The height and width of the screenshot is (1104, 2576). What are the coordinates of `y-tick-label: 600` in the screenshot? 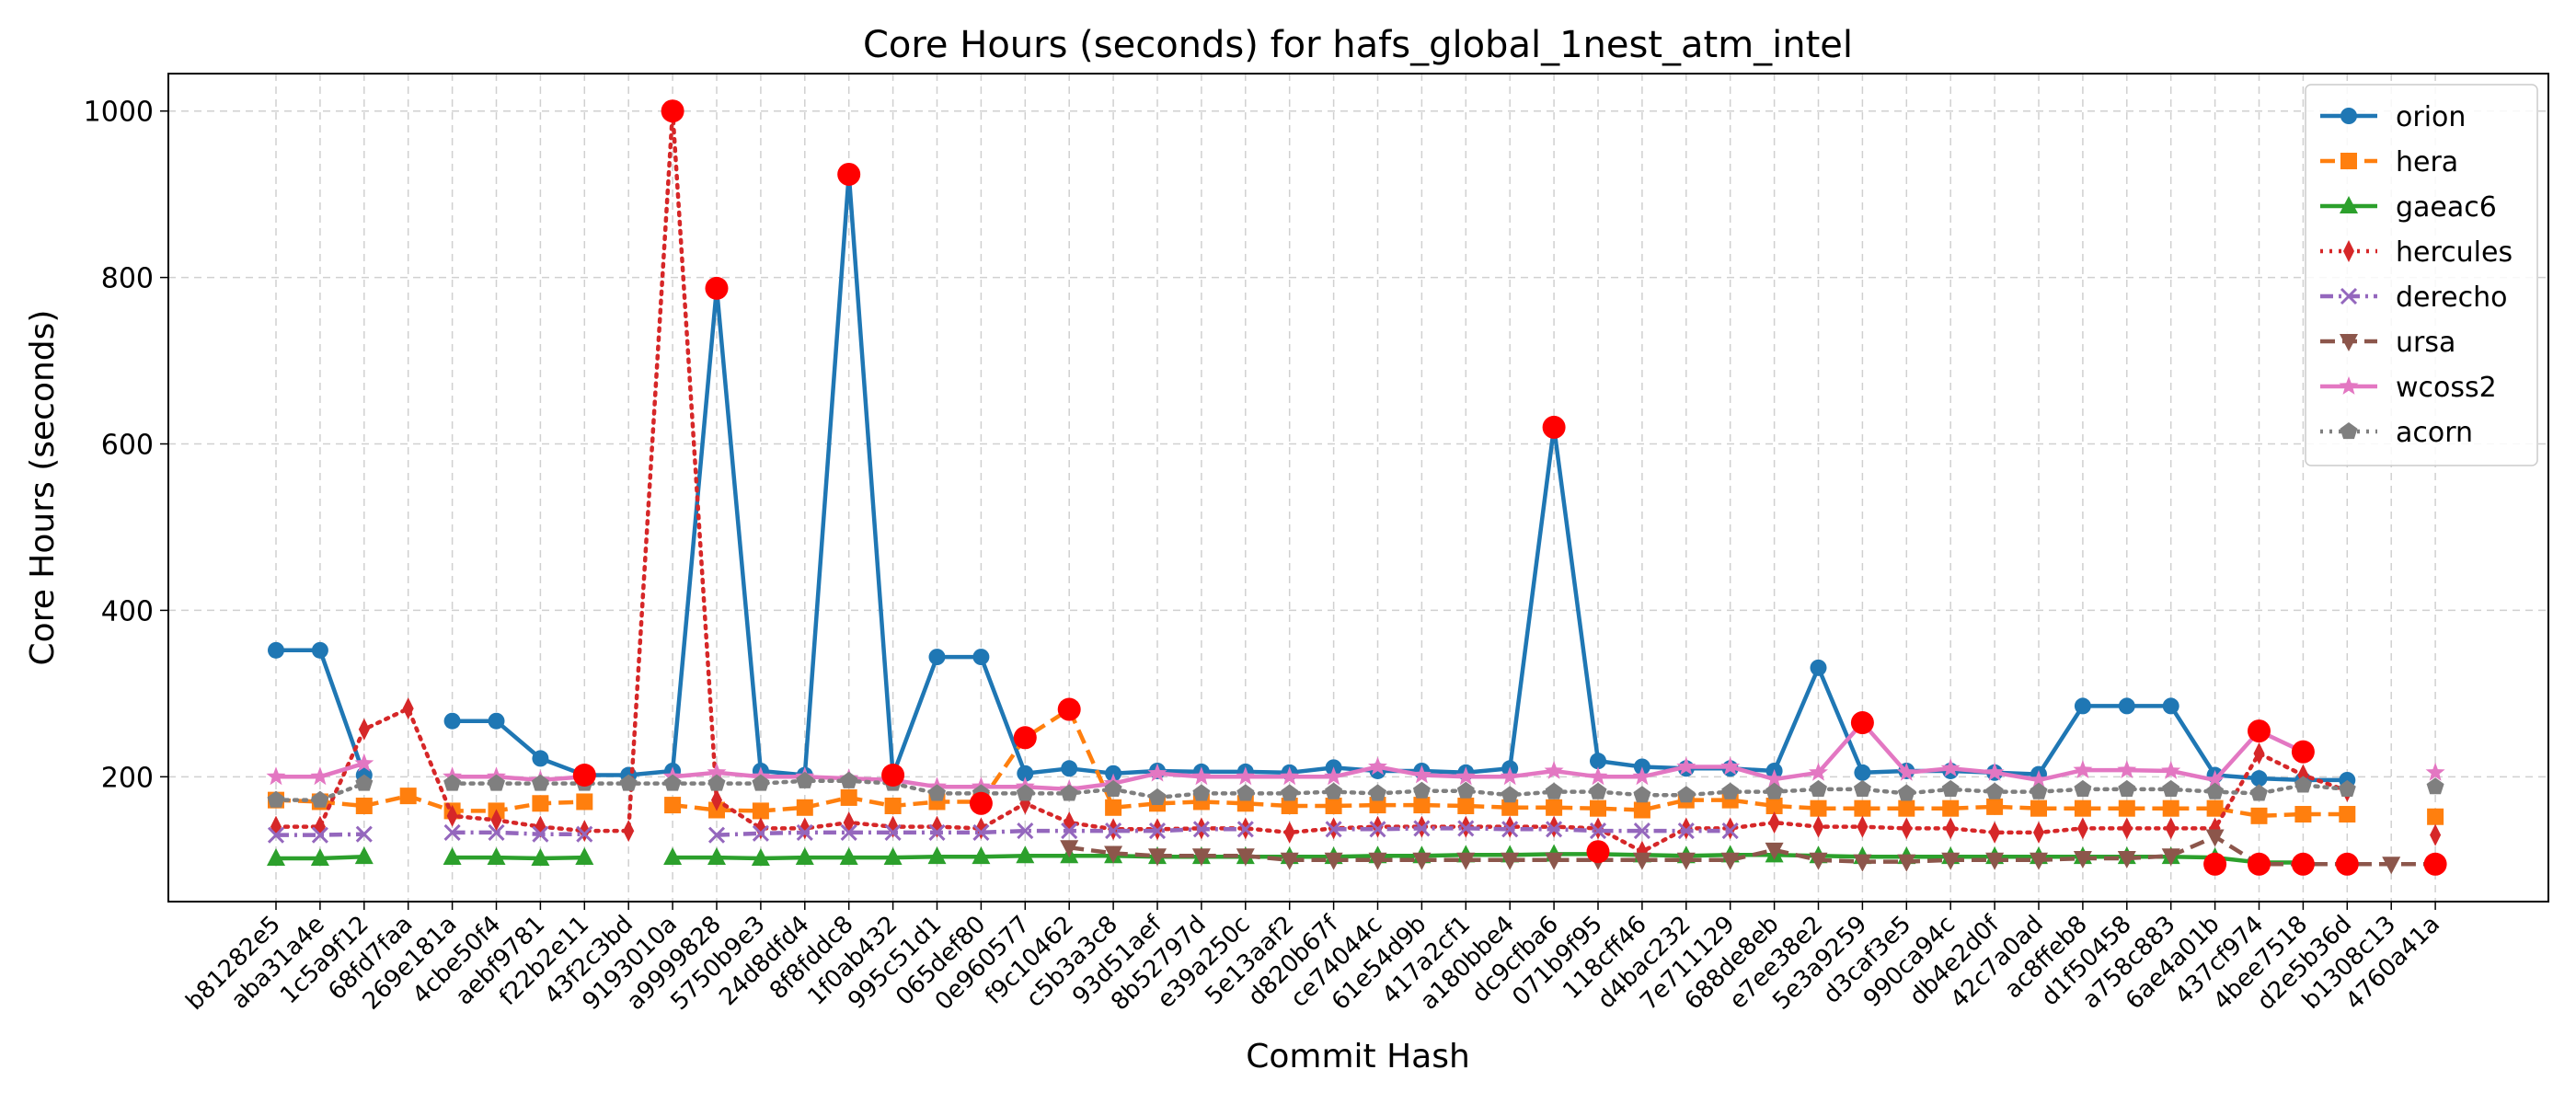 It's located at (127, 446).